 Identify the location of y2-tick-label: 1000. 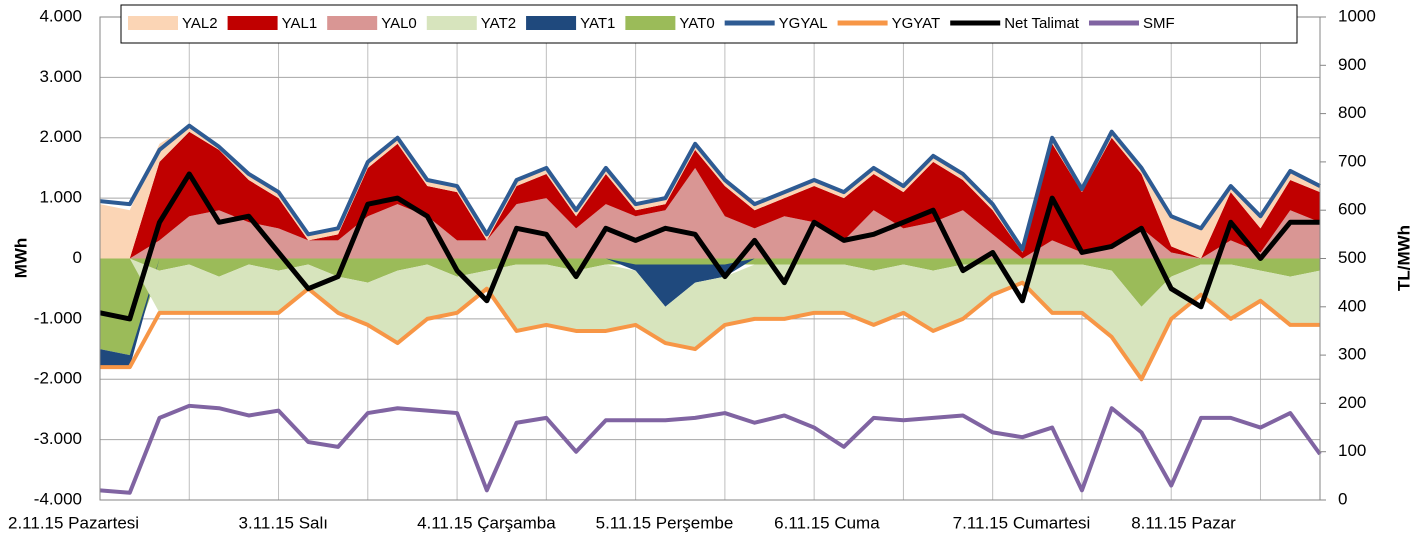
(1357, 15).